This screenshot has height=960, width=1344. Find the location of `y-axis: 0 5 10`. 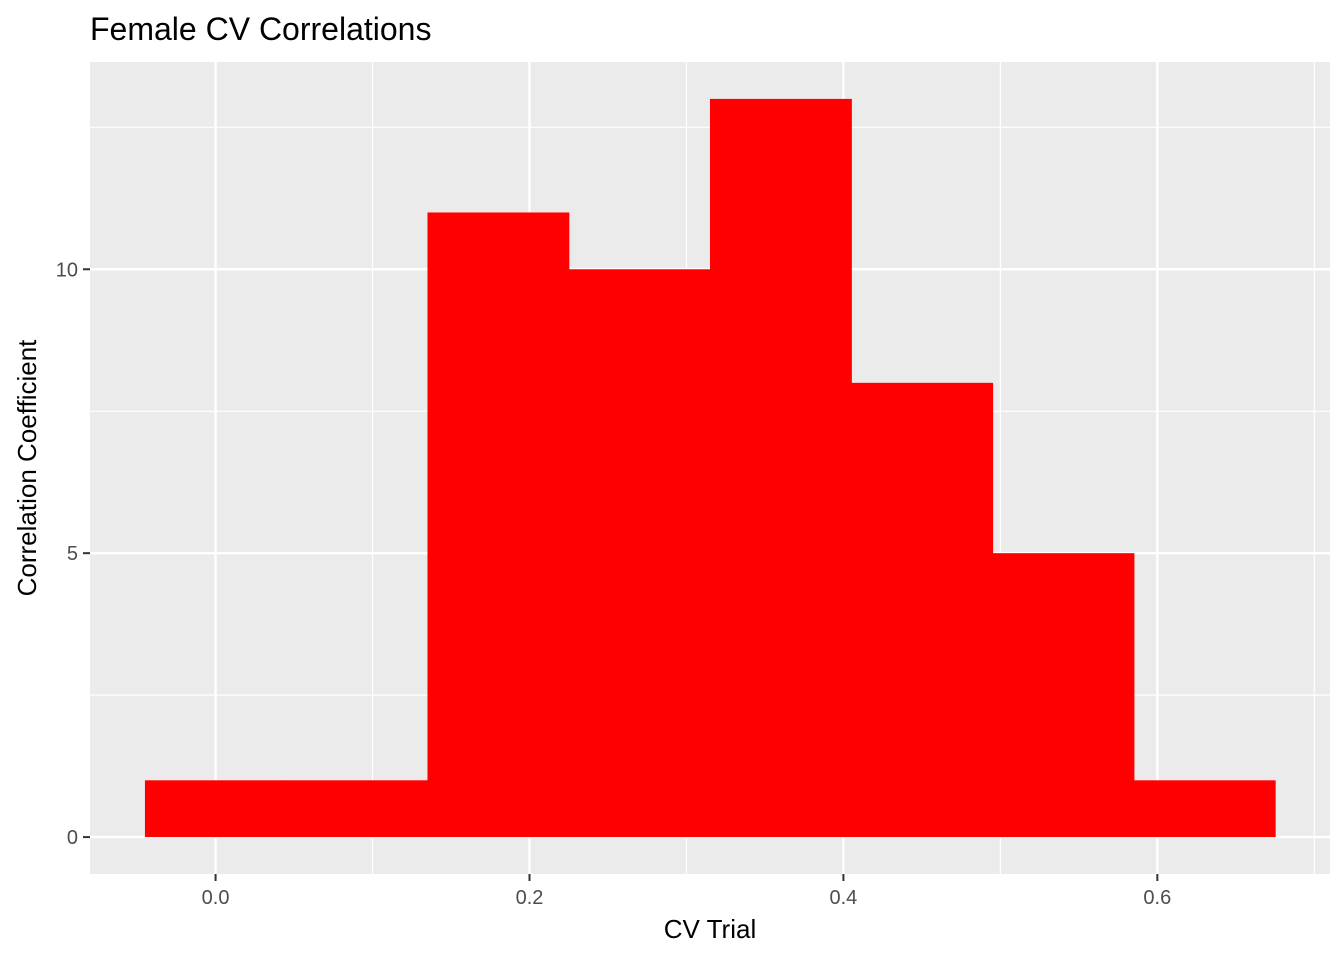

y-axis: 0 5 10 is located at coordinates (73, 554).